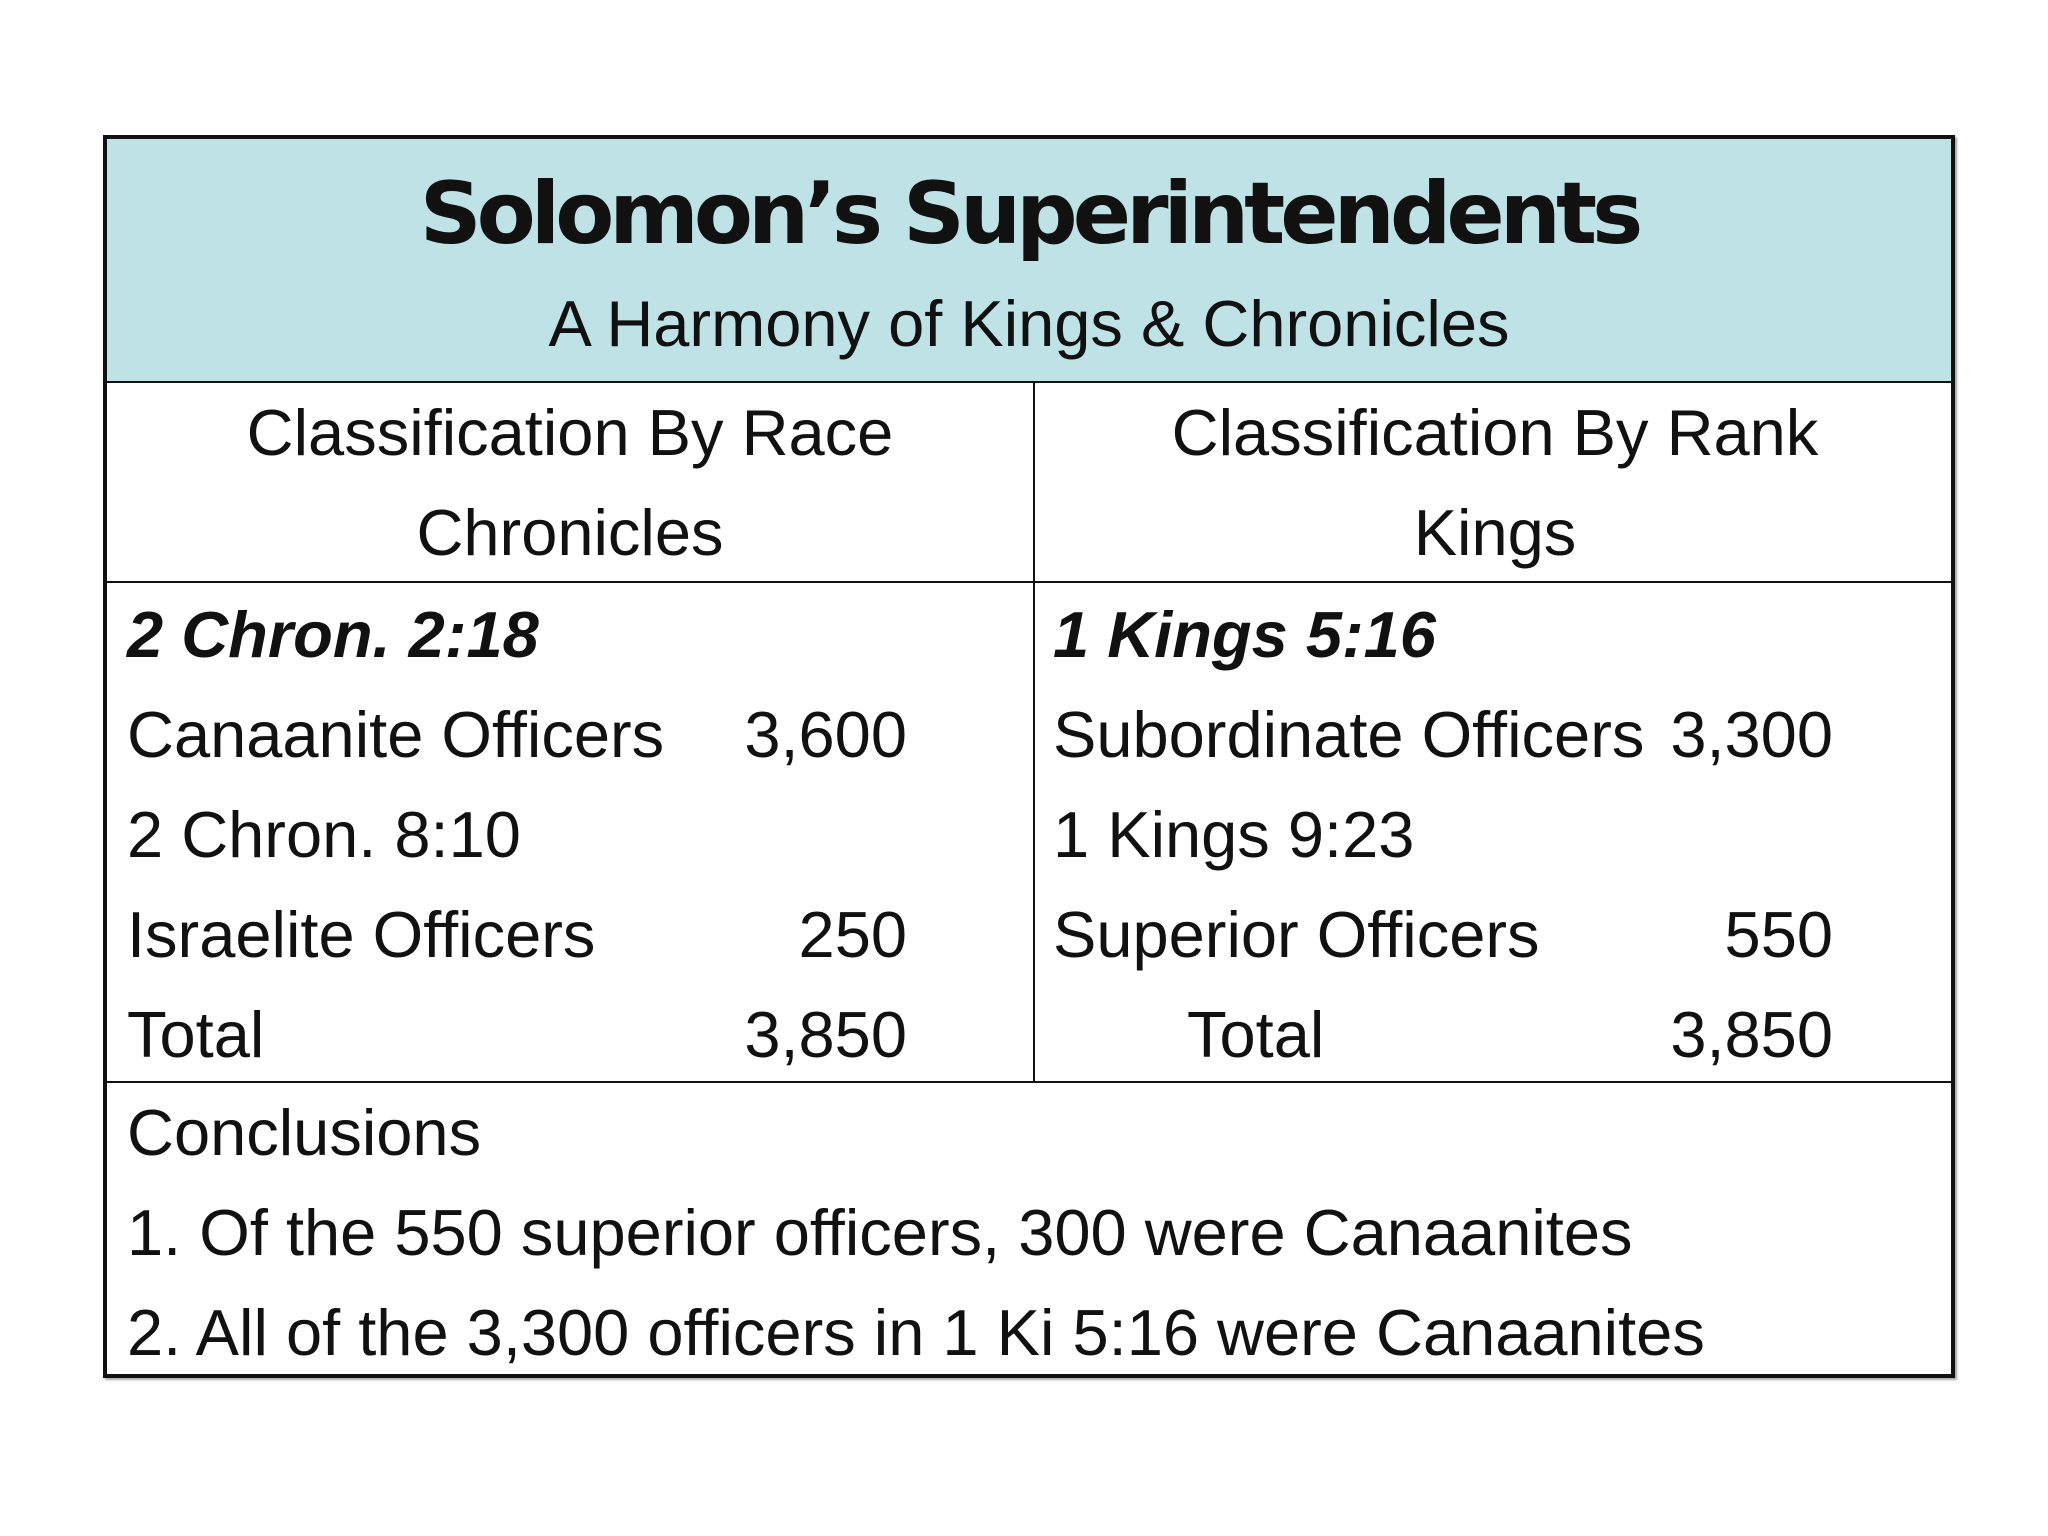 The image size is (2048, 1536). Describe the element at coordinates (825, 734) in the screenshot. I see `row-value: 3,600` at that location.